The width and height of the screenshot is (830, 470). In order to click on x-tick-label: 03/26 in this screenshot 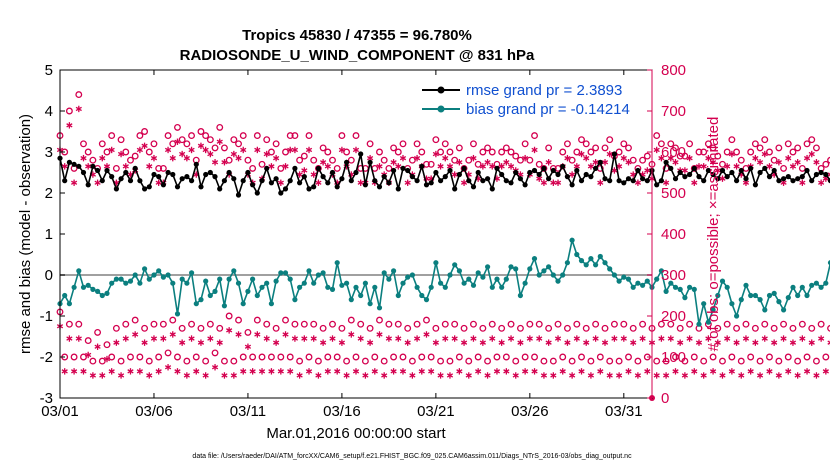, I will do `click(530, 411)`.